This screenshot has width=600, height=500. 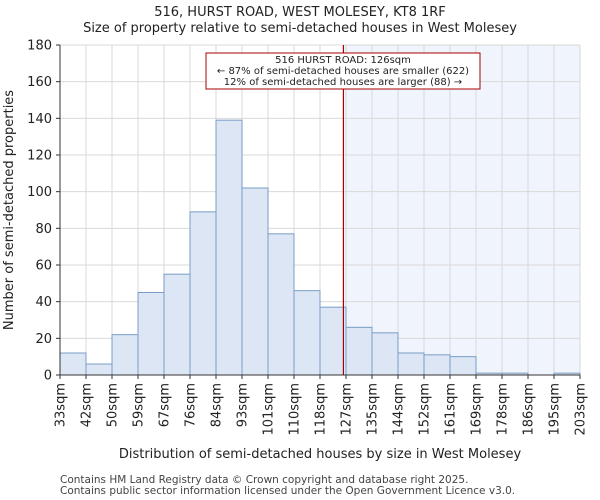 What do you see at coordinates (451, 409) in the screenshot?
I see `x-tick-label-15: 161sqm` at bounding box center [451, 409].